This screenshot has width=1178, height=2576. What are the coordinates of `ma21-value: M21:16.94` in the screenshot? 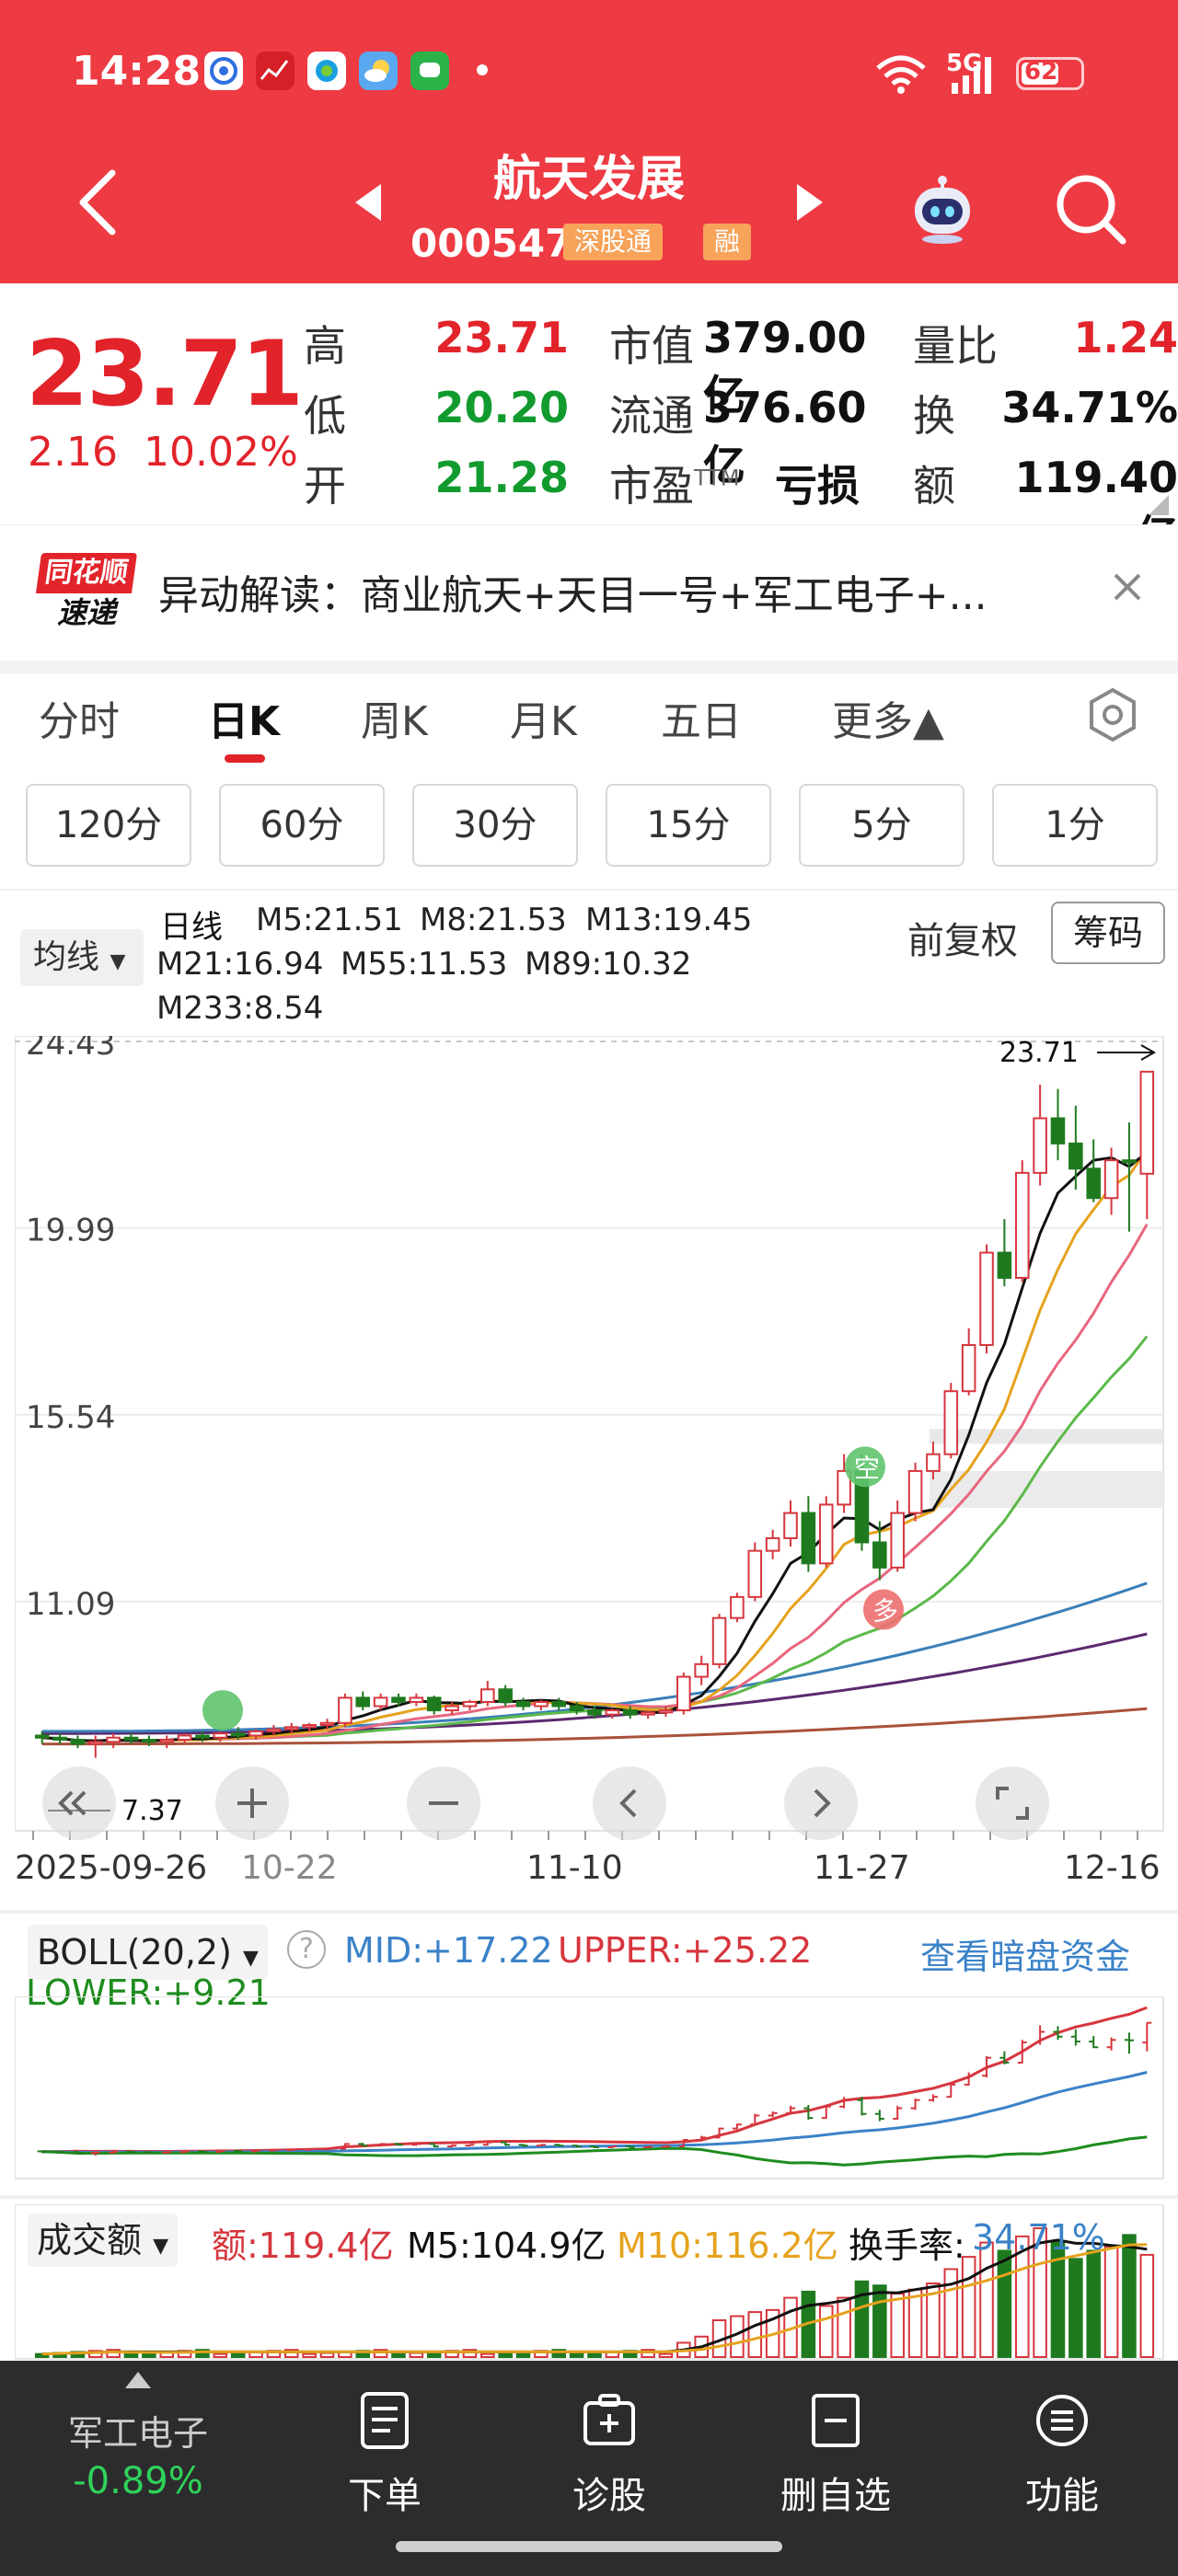 It's located at (240, 964).